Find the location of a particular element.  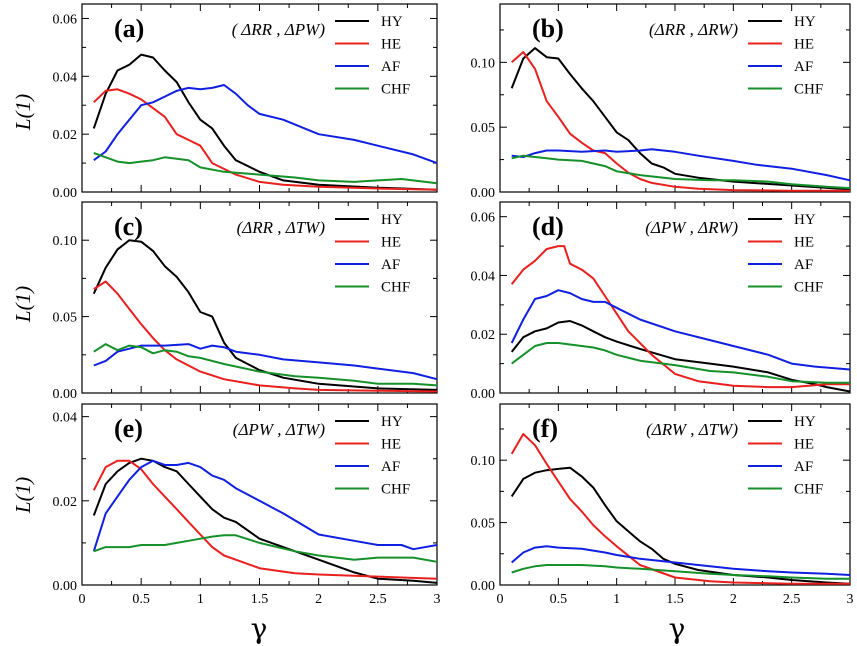

panel-label: (a) is located at coordinates (129, 28).